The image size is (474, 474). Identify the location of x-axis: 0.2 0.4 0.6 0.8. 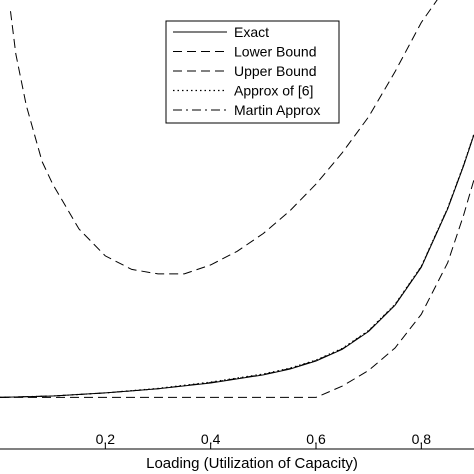
(237, 440).